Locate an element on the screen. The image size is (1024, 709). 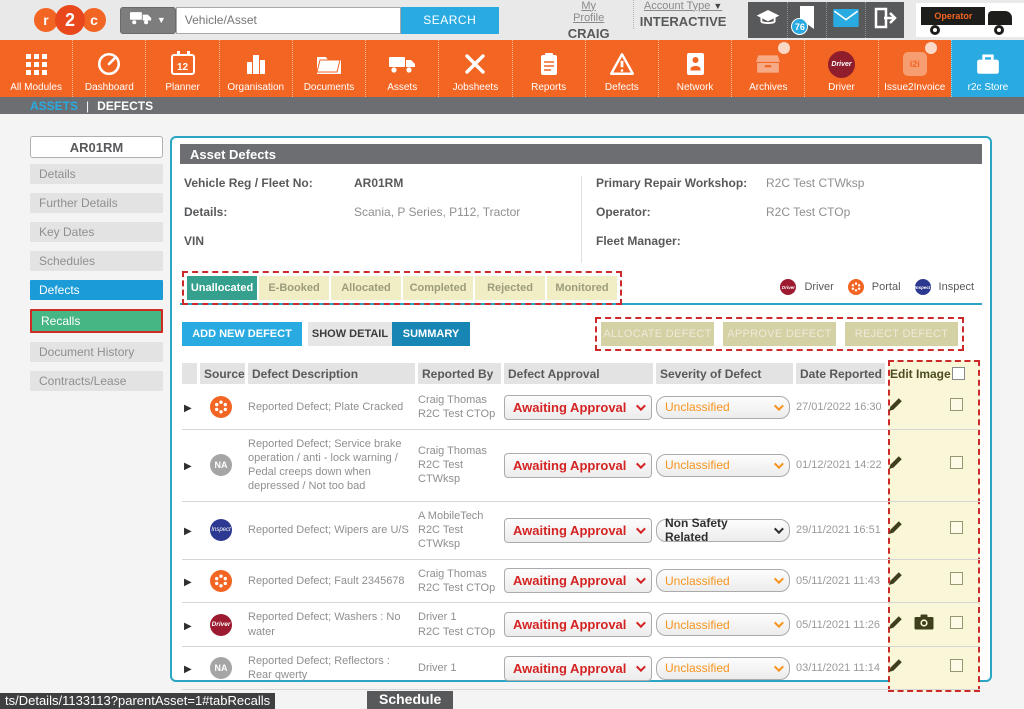
search-button: SEARCH is located at coordinates (449, 20).